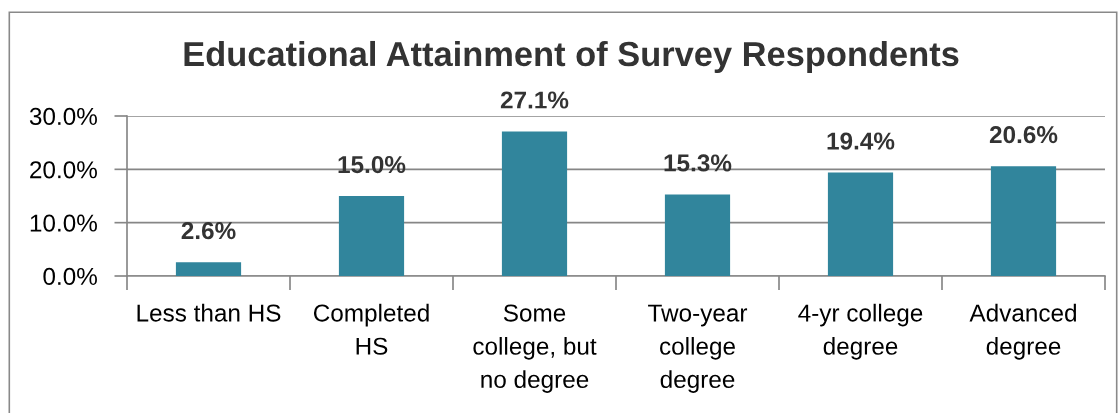 The width and height of the screenshot is (1119, 413). Describe the element at coordinates (571, 57) in the screenshot. I see `chart-title: Educational Attainment of Survey Respondents` at that location.